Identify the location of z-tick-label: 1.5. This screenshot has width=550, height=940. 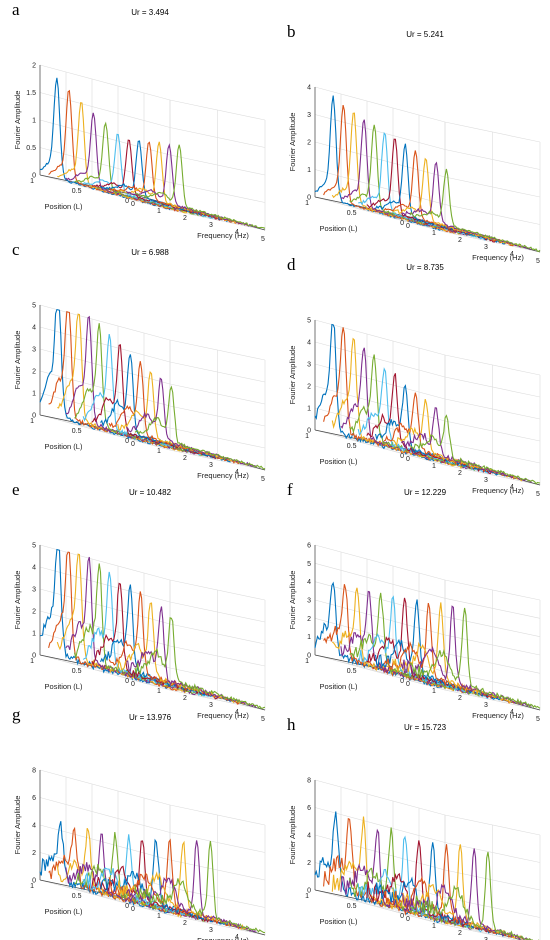
(31, 93).